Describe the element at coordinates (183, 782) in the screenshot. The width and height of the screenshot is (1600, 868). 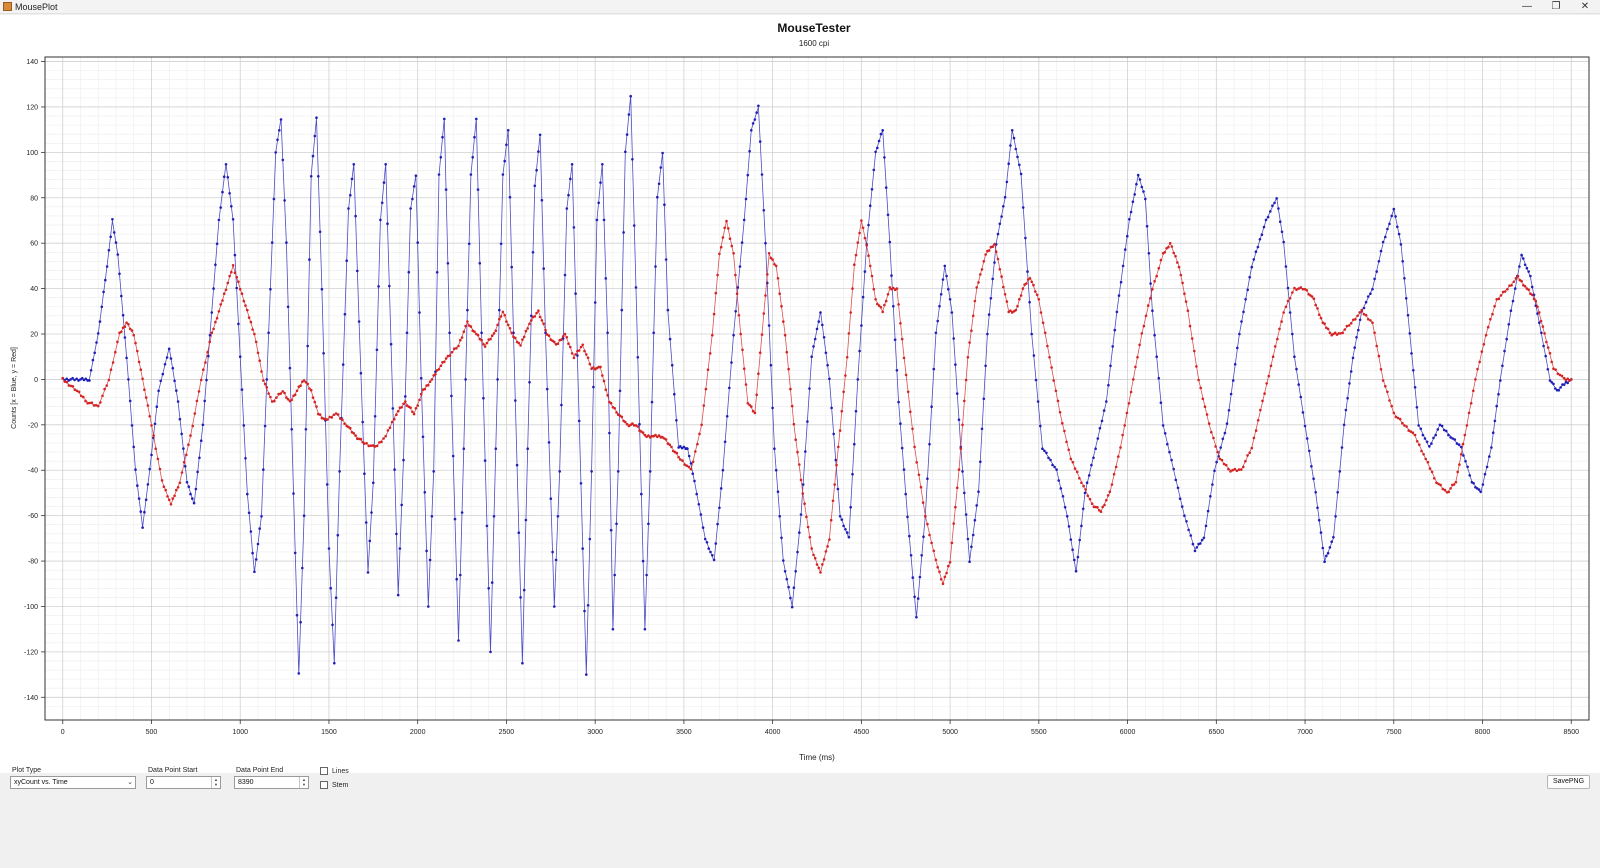
I see `data-point-start-input: 0 ▲ ▼` at that location.